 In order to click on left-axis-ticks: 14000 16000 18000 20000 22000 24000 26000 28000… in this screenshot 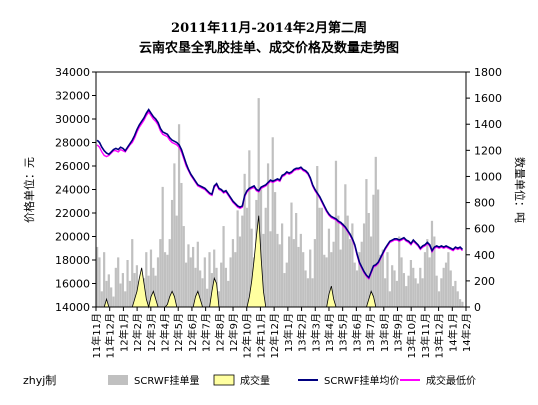, I will do `click(75, 190)`.